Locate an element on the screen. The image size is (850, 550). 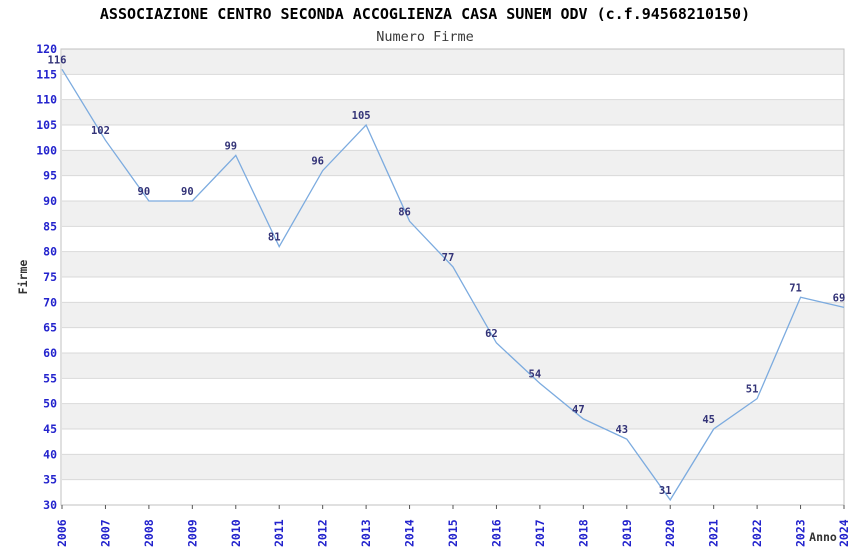
data-point-label: 69 is located at coordinates (839, 298).